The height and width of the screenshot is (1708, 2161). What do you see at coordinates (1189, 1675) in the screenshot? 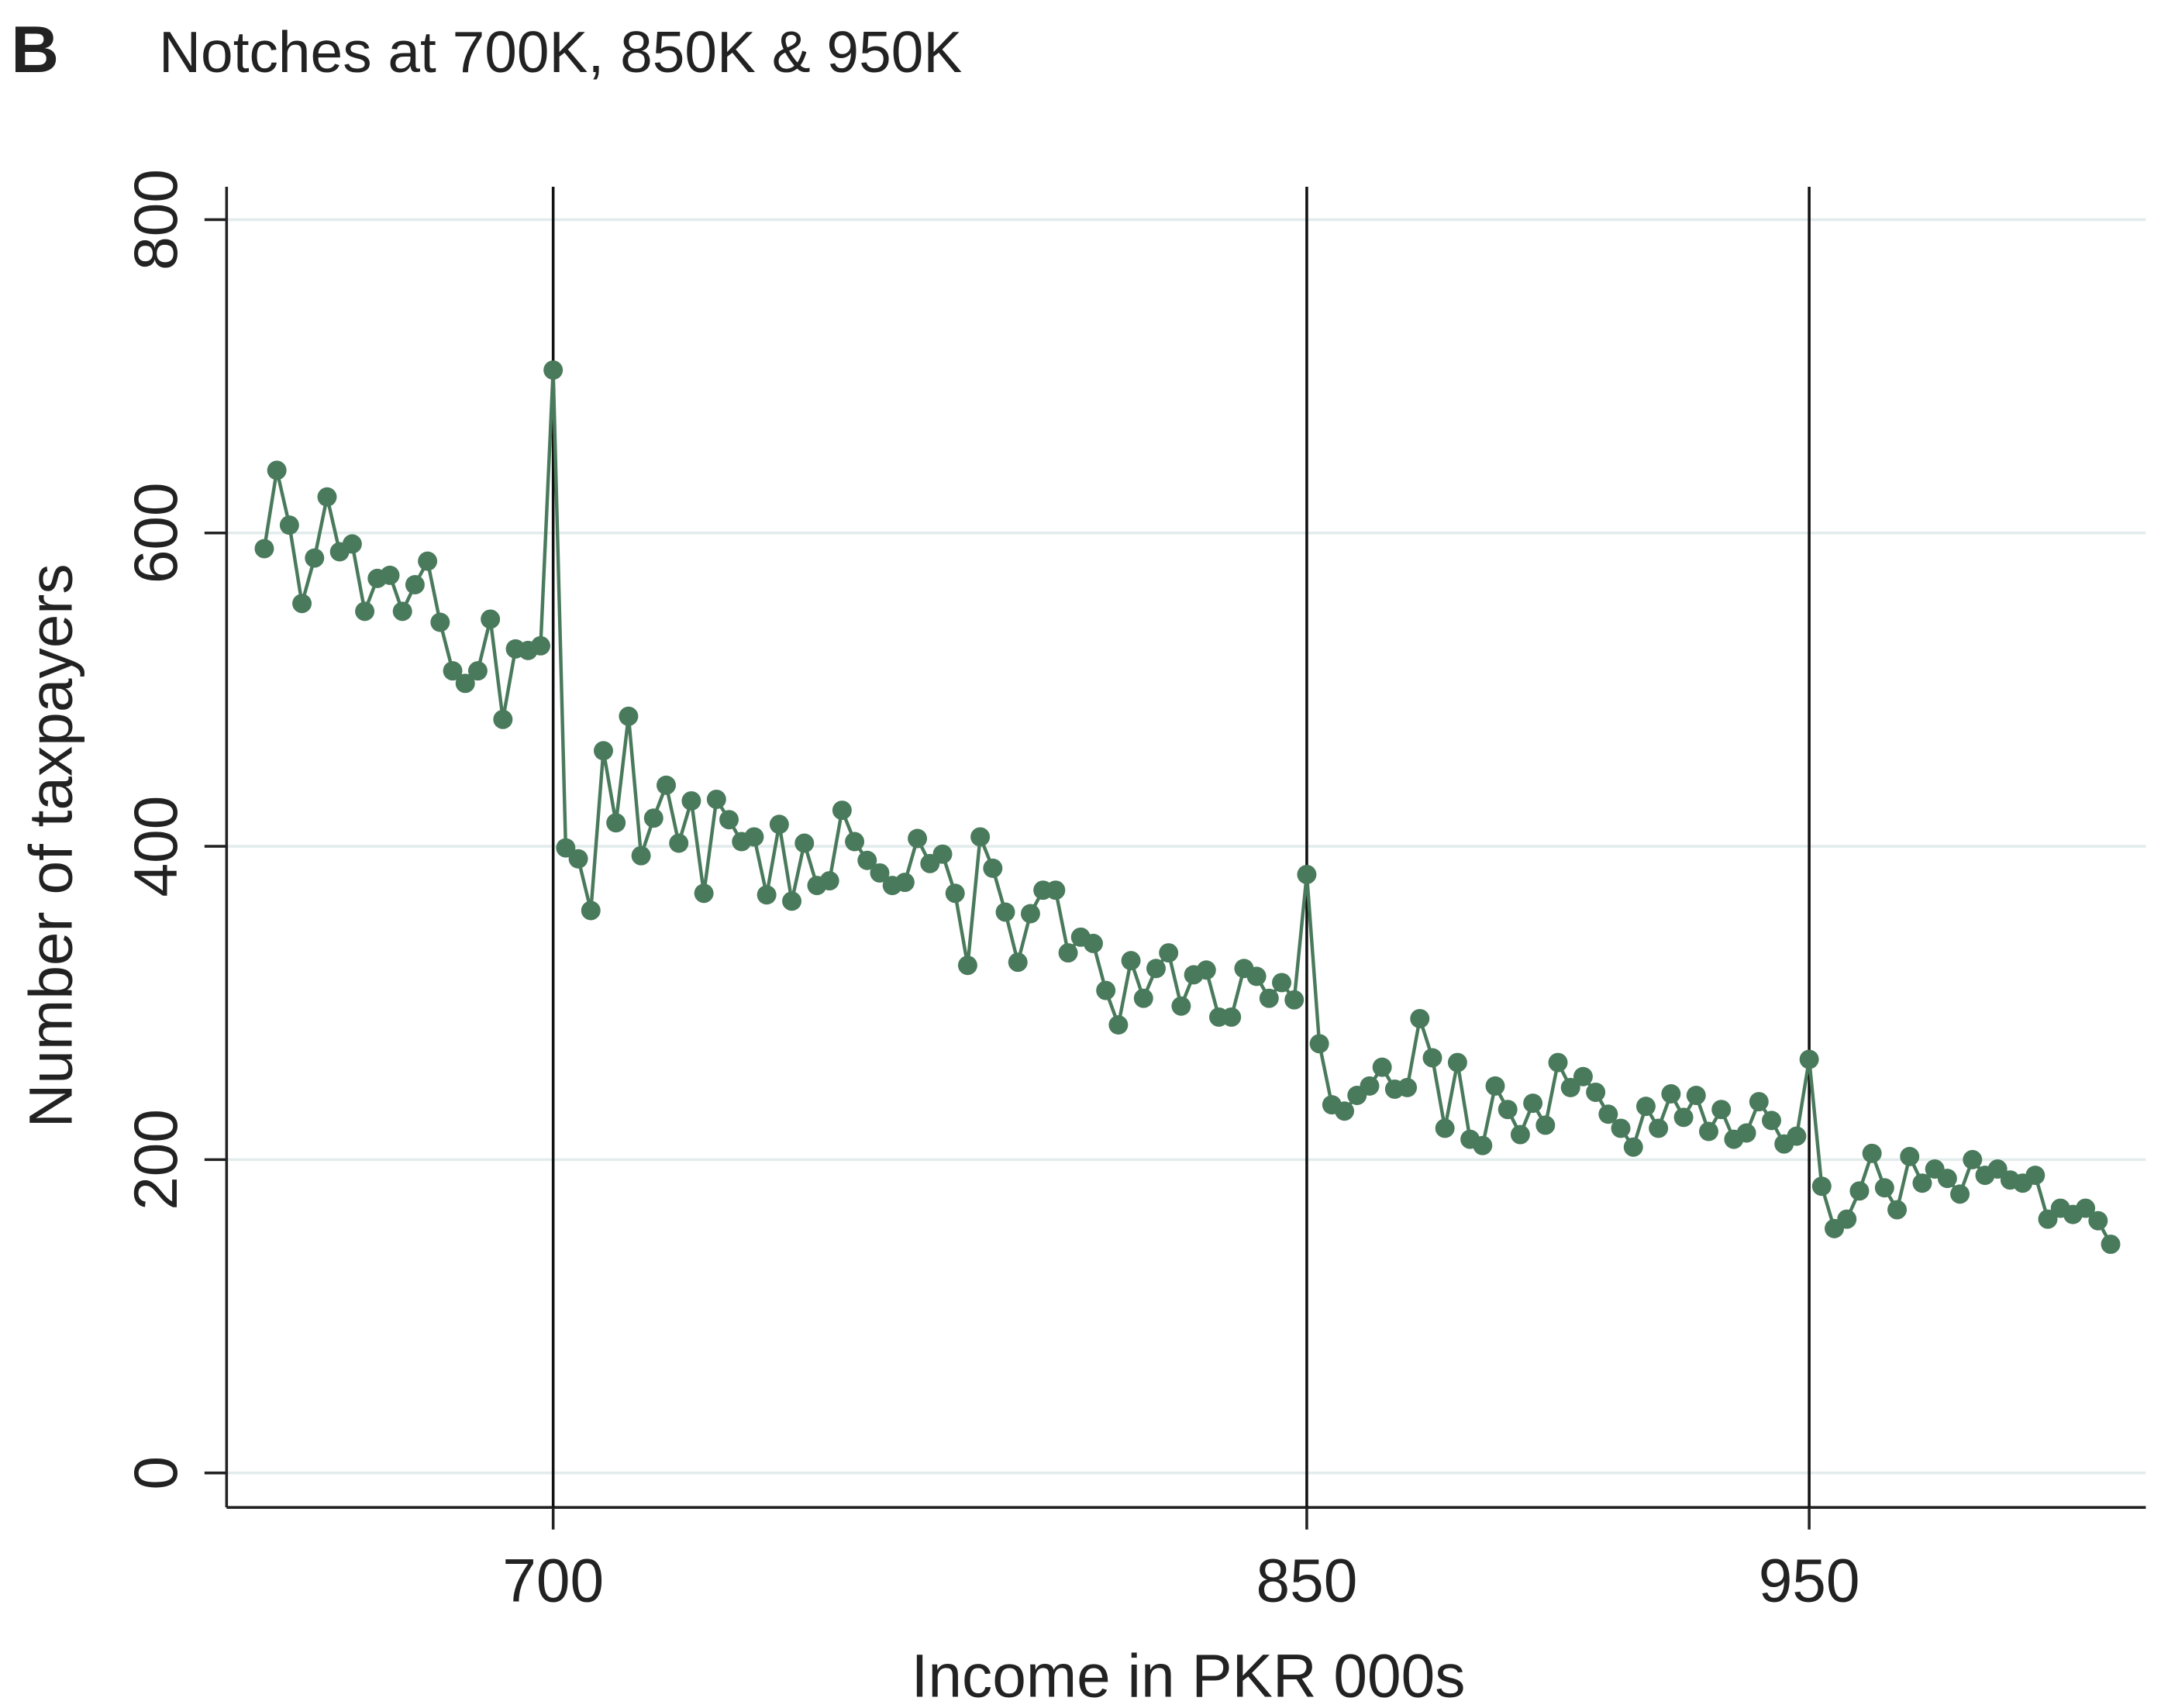
I see `x-axis-label: Income in PKR 000s` at bounding box center [1189, 1675].